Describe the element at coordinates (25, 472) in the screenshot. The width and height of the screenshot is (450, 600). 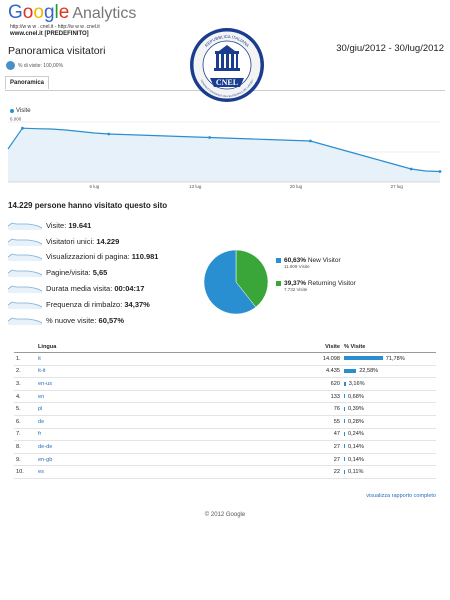
I see `row-rank: 10.` at that location.